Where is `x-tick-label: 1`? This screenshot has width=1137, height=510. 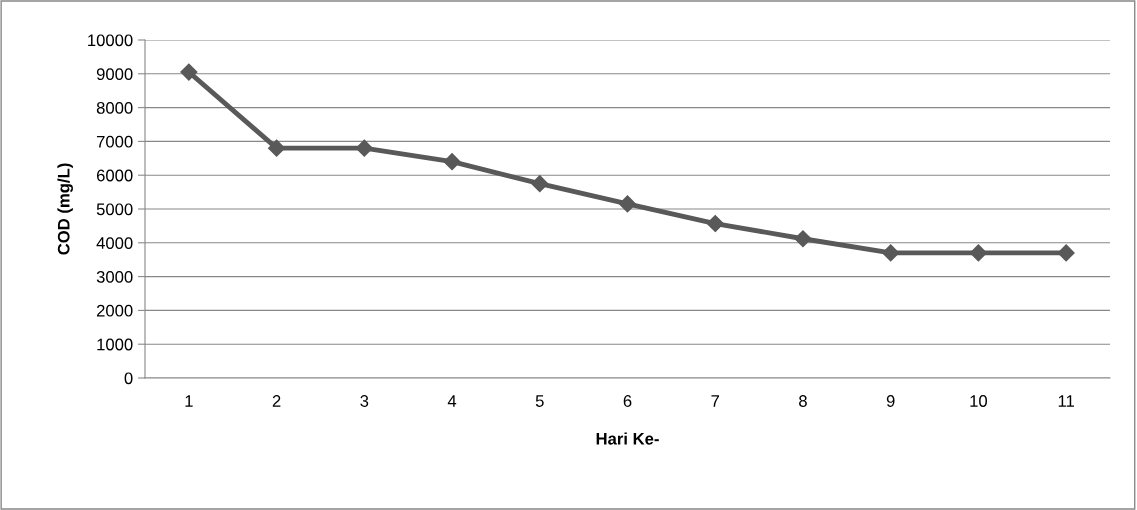 x-tick-label: 1 is located at coordinates (189, 401).